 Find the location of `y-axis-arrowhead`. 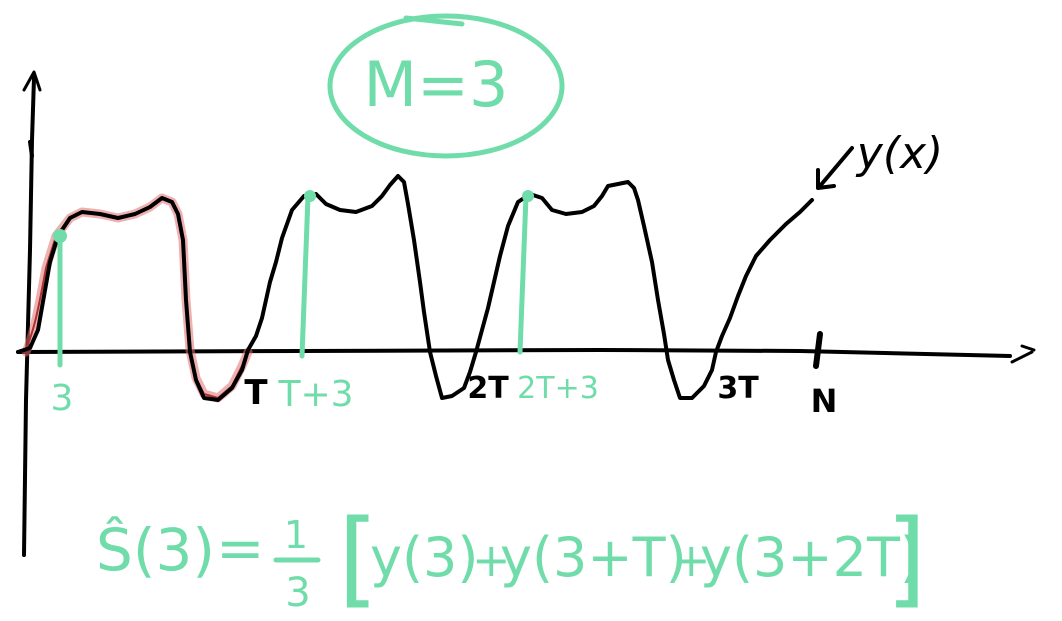

y-axis-arrowhead is located at coordinates (32, 81).